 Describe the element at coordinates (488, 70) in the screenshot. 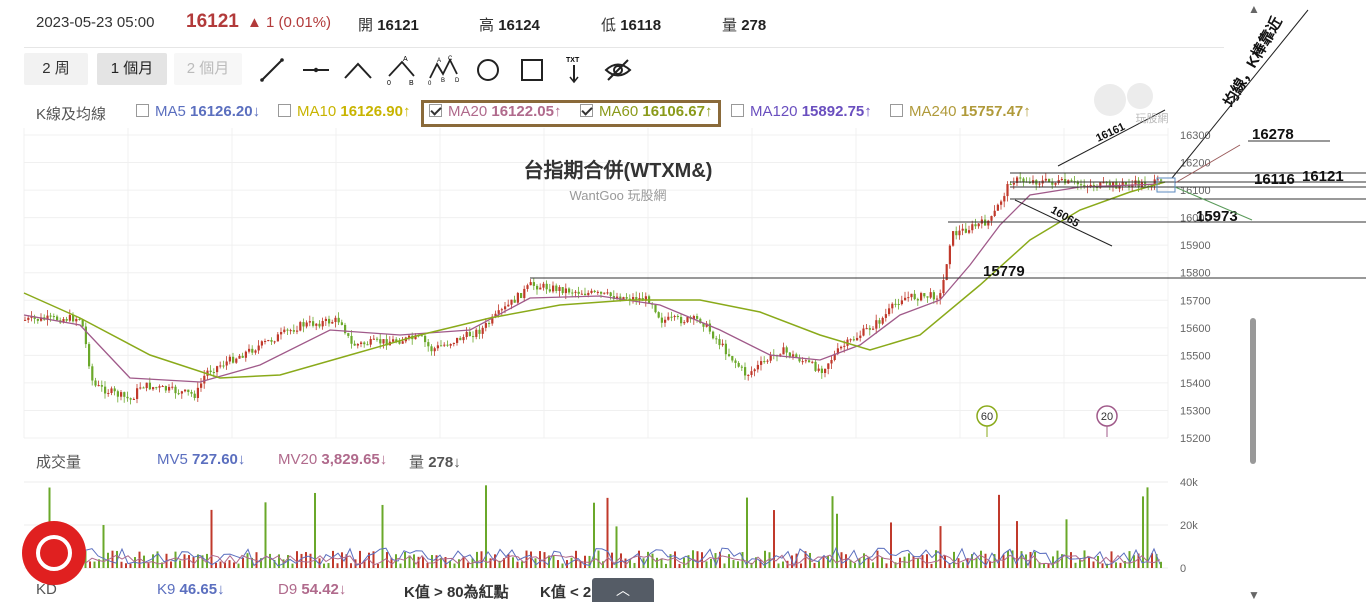

I see `circle-tool-icon` at that location.